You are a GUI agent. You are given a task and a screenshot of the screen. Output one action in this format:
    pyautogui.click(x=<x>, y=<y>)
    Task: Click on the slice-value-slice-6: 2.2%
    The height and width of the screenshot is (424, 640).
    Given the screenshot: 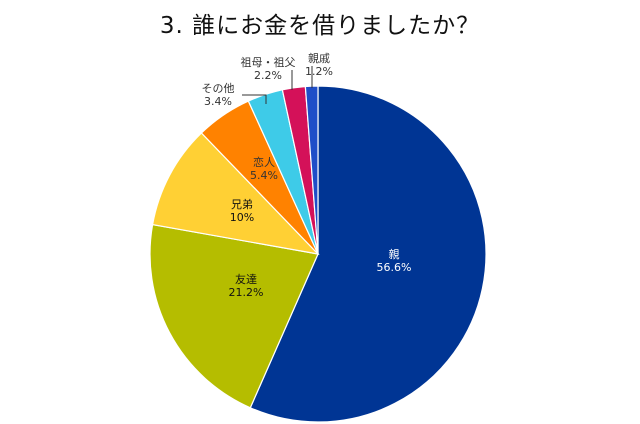 What is the action you would take?
    pyautogui.click(x=268, y=75)
    